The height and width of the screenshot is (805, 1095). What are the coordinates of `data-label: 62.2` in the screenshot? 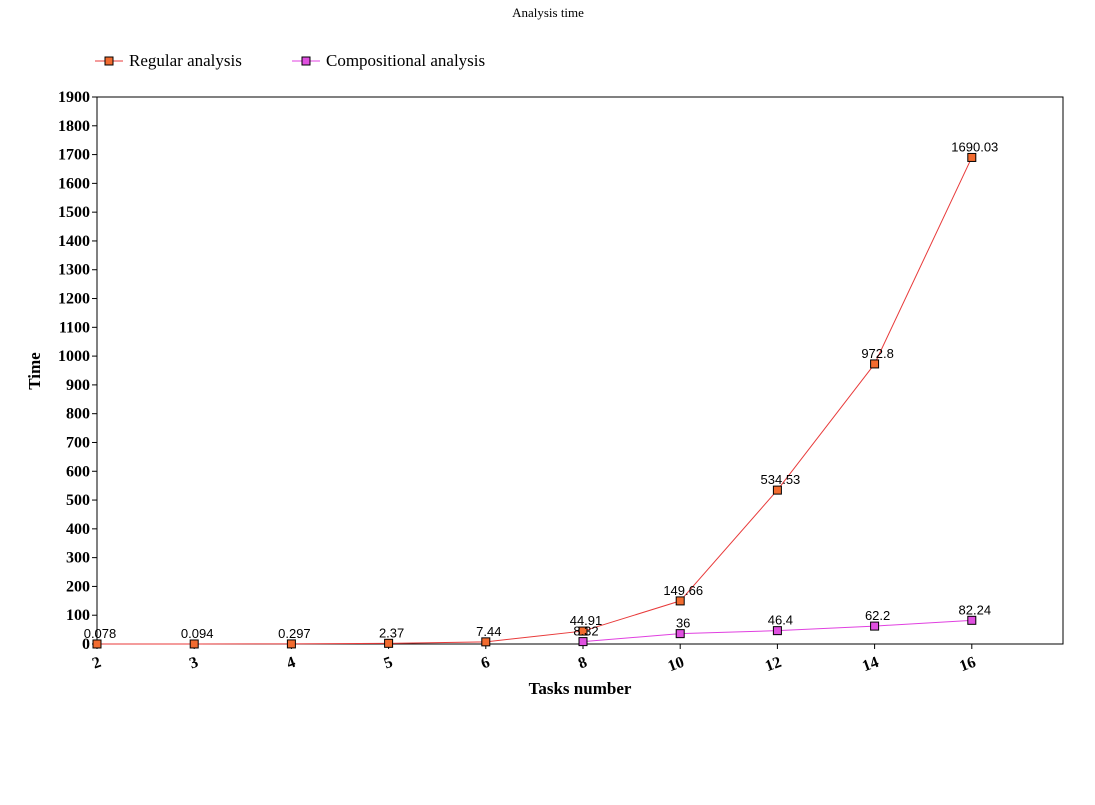 It's located at (877, 615).